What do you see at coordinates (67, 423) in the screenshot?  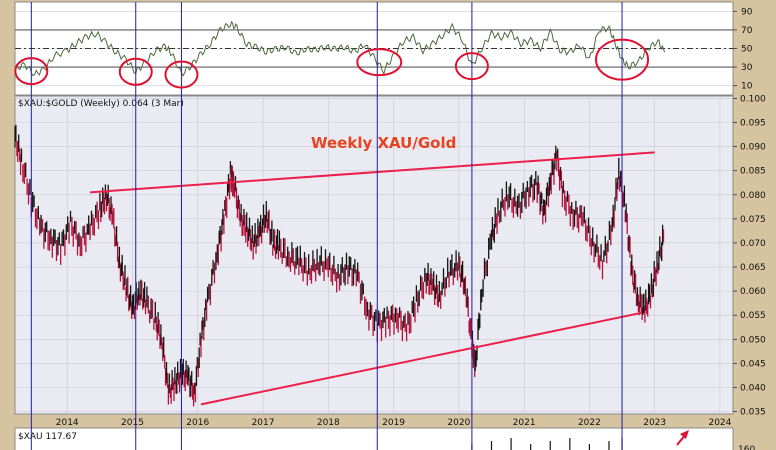 I see `main-x-tick-label: 2014` at bounding box center [67, 423].